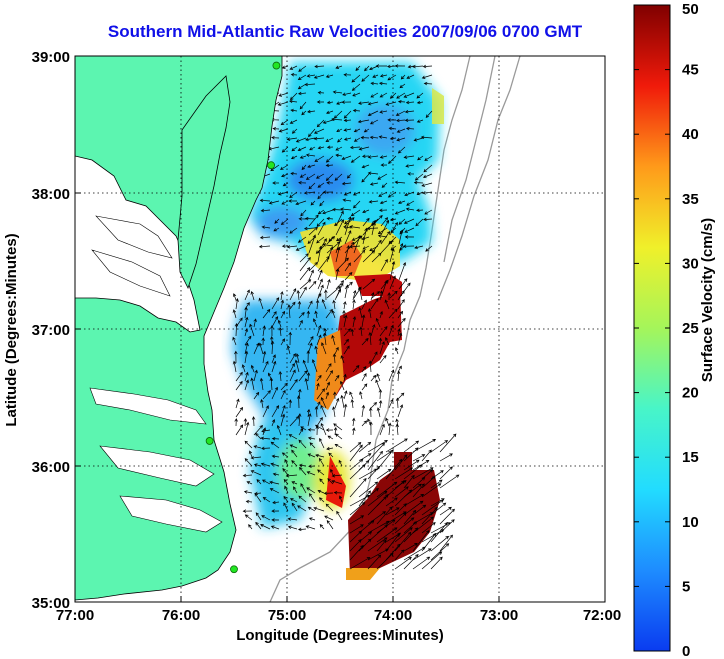 This screenshot has width=724, height=659. What do you see at coordinates (499, 615) in the screenshot?
I see `x-tick-label: 73:00` at bounding box center [499, 615].